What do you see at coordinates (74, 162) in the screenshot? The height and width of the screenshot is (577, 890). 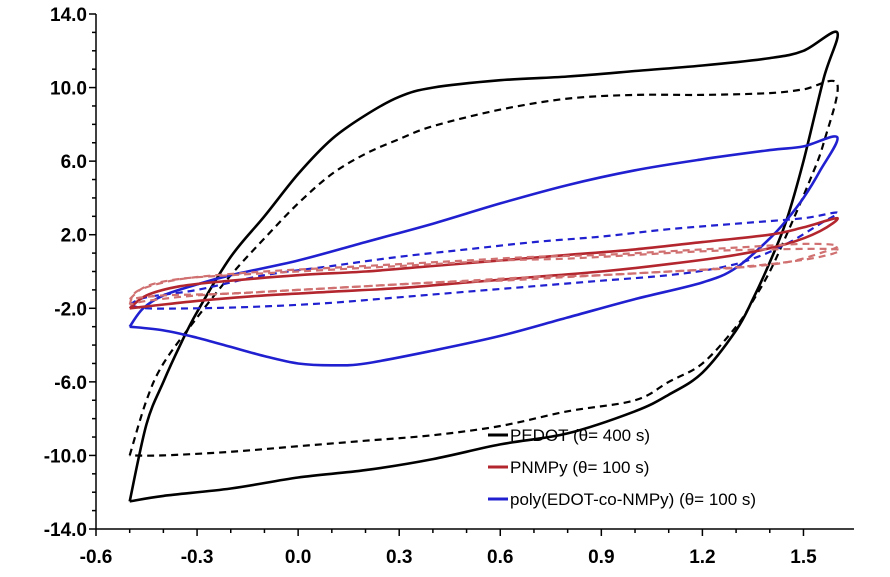 I see `y-tick-label: 6.0` at bounding box center [74, 162].